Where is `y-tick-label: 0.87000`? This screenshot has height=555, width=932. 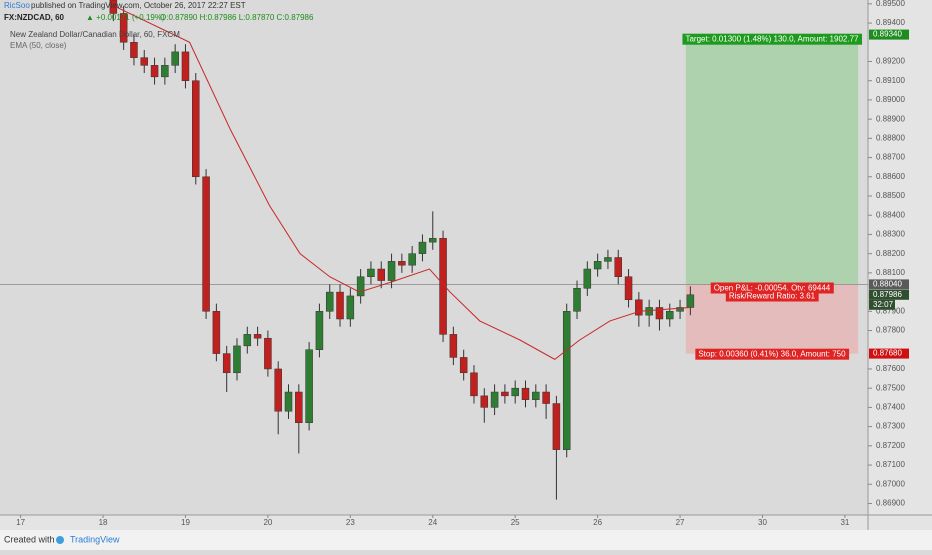 y-tick-label: 0.87000 is located at coordinates (890, 483).